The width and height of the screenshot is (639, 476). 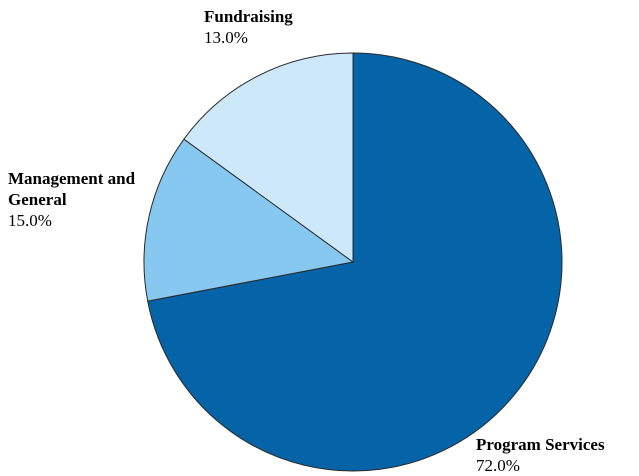 I want to click on slice-value-management-and-general: 15.0%, so click(x=30, y=220).